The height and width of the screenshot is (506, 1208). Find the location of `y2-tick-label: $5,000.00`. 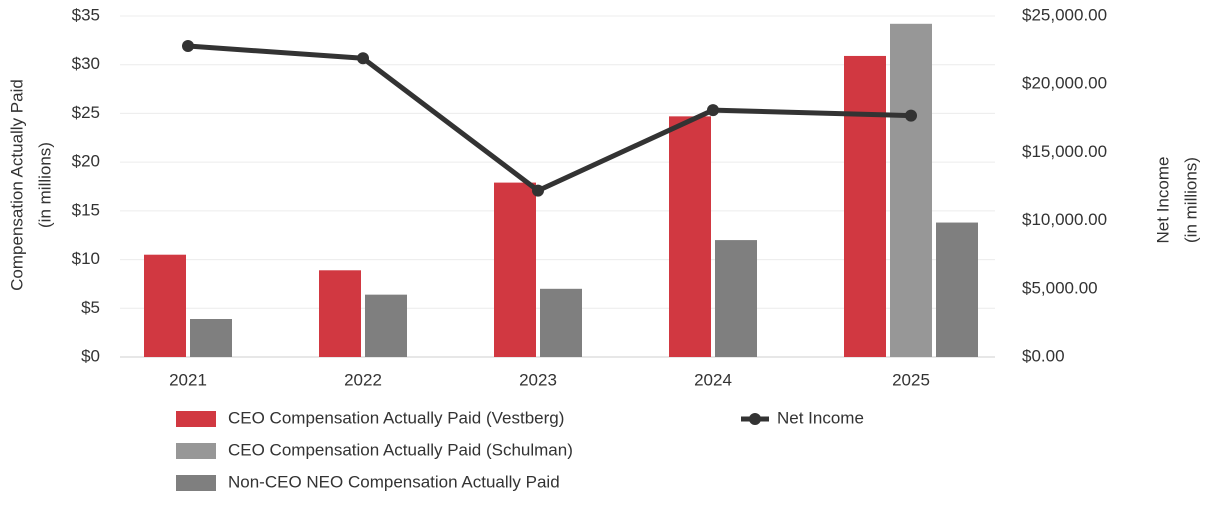

y2-tick-label: $5,000.00 is located at coordinates (1060, 287).